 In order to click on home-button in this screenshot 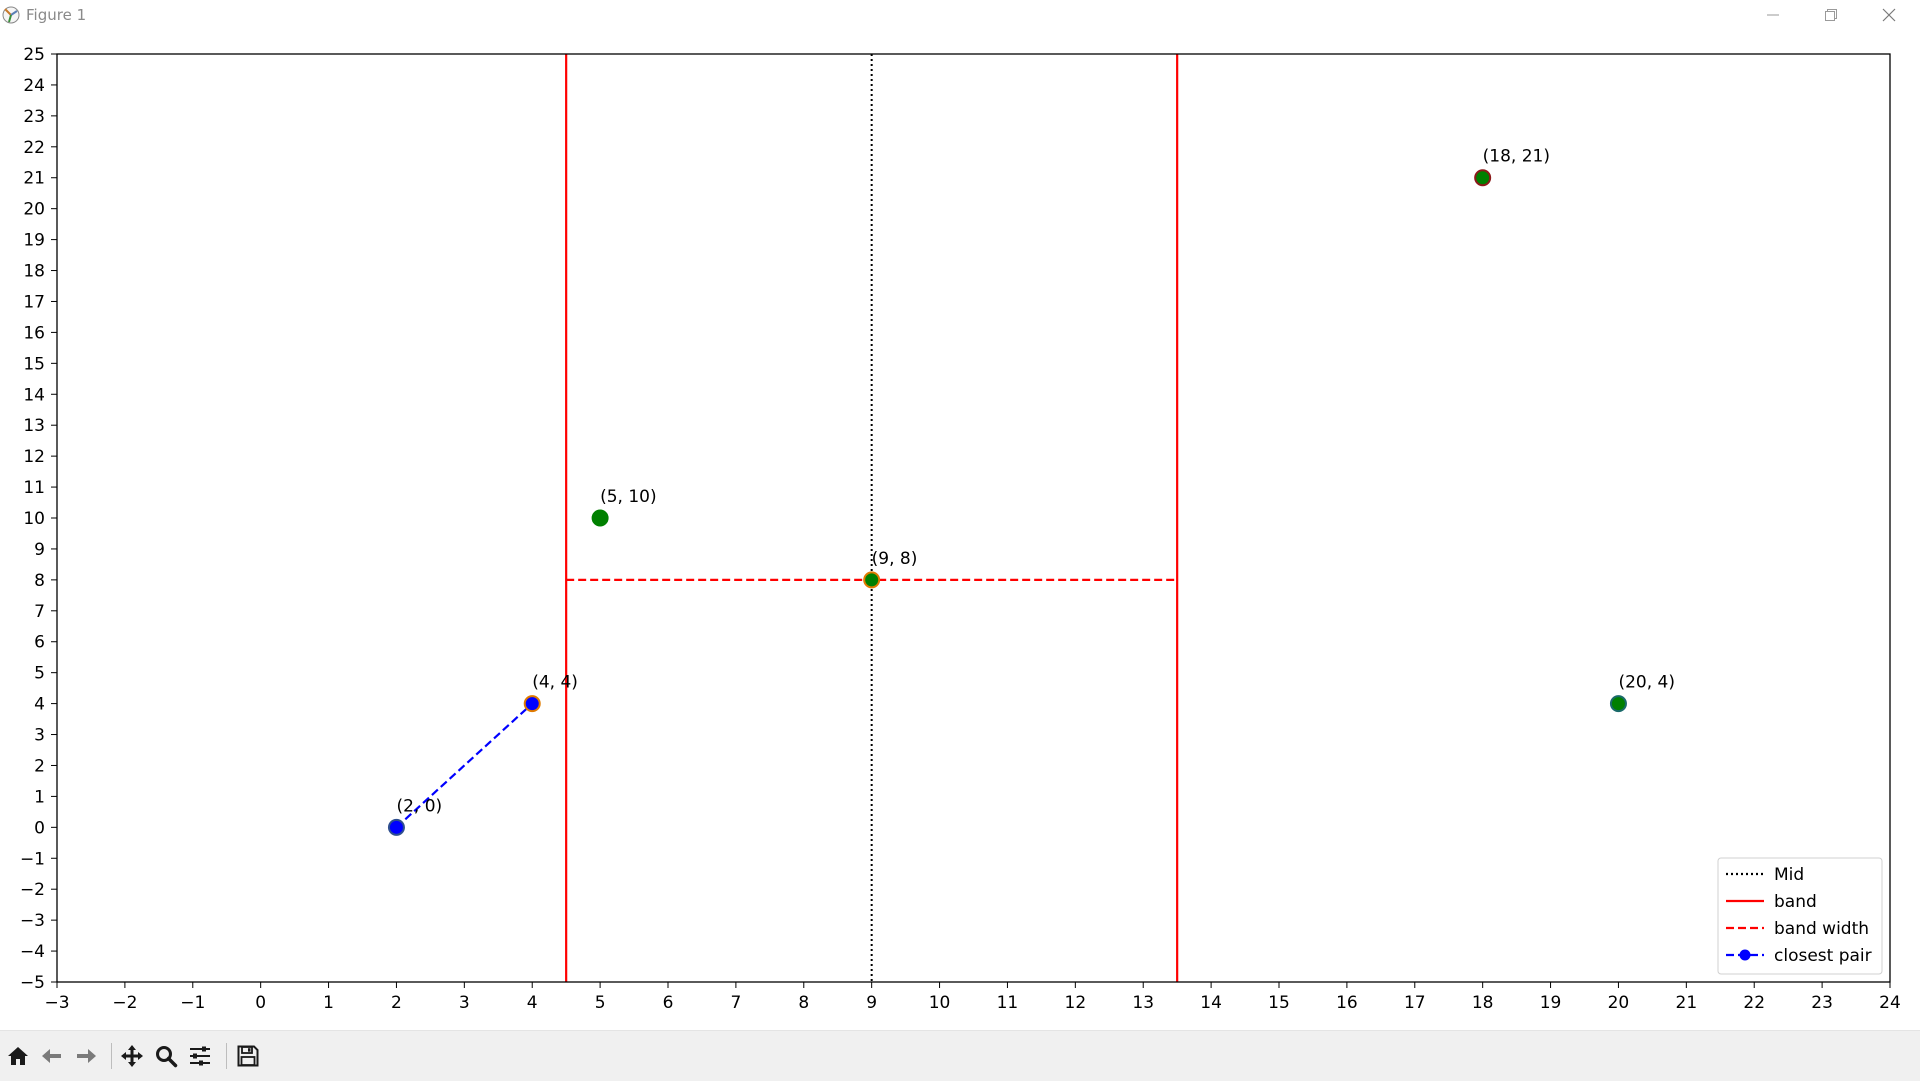, I will do `click(18, 1056)`.